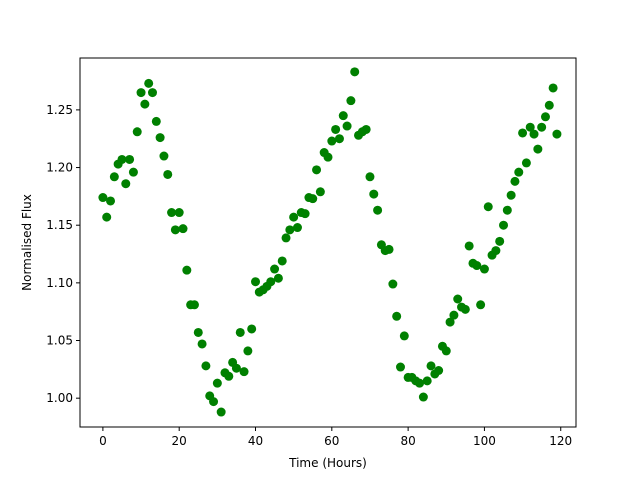 The width and height of the screenshot is (640, 480). Describe the element at coordinates (103, 441) in the screenshot. I see `x-tick-label: 0` at that location.